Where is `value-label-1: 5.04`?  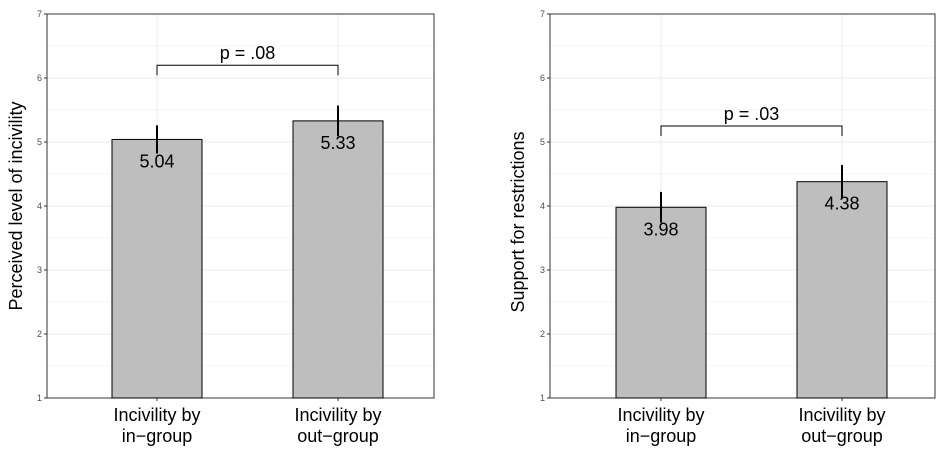
value-label-1: 5.04 is located at coordinates (156, 161).